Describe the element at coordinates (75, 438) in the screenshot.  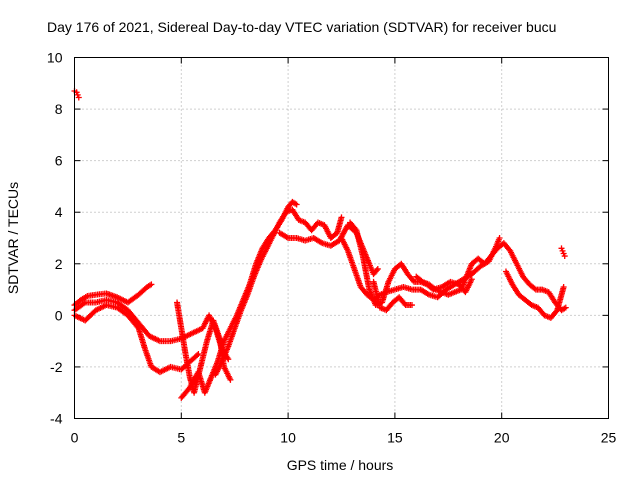
I see `x-tick-label: 0` at that location.